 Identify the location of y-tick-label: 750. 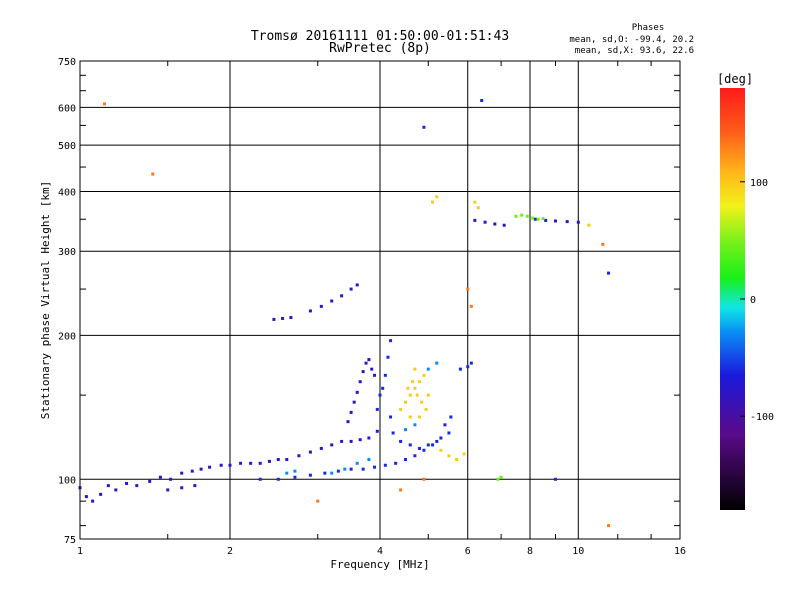
(67, 62).